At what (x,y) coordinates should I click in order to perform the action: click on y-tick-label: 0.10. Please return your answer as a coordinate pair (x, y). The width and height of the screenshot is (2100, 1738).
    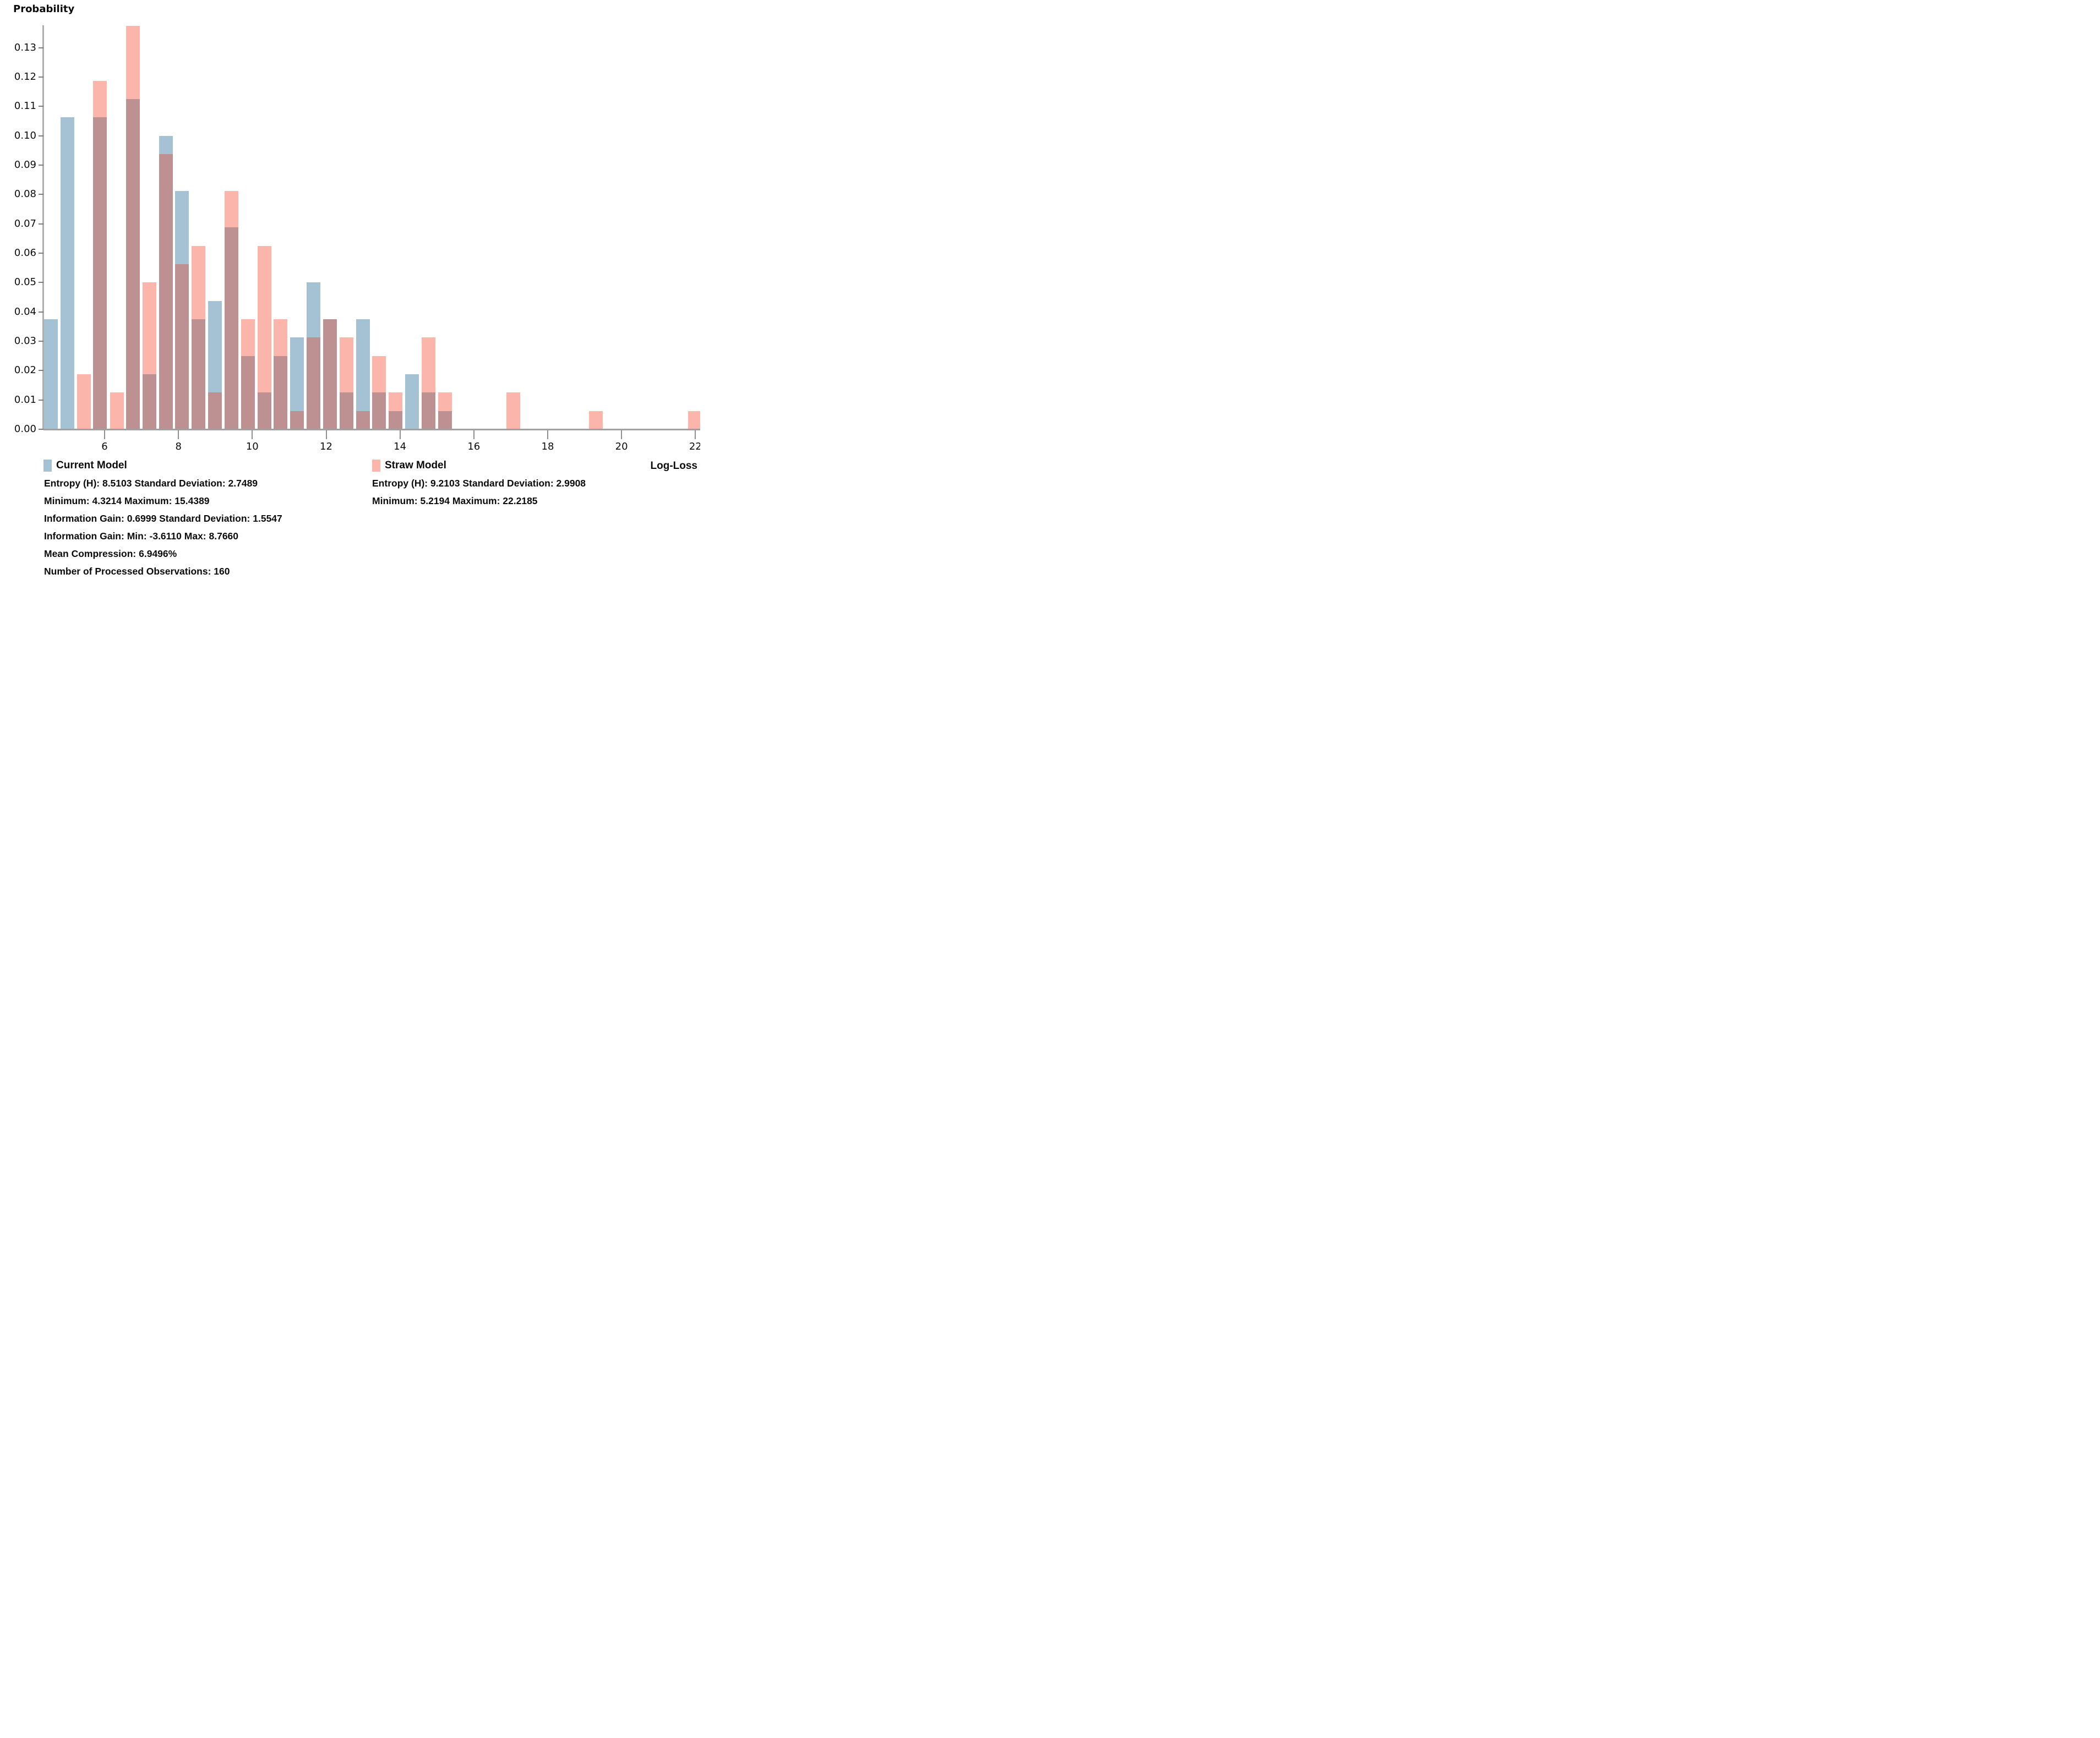
    Looking at the image, I should click on (25, 135).